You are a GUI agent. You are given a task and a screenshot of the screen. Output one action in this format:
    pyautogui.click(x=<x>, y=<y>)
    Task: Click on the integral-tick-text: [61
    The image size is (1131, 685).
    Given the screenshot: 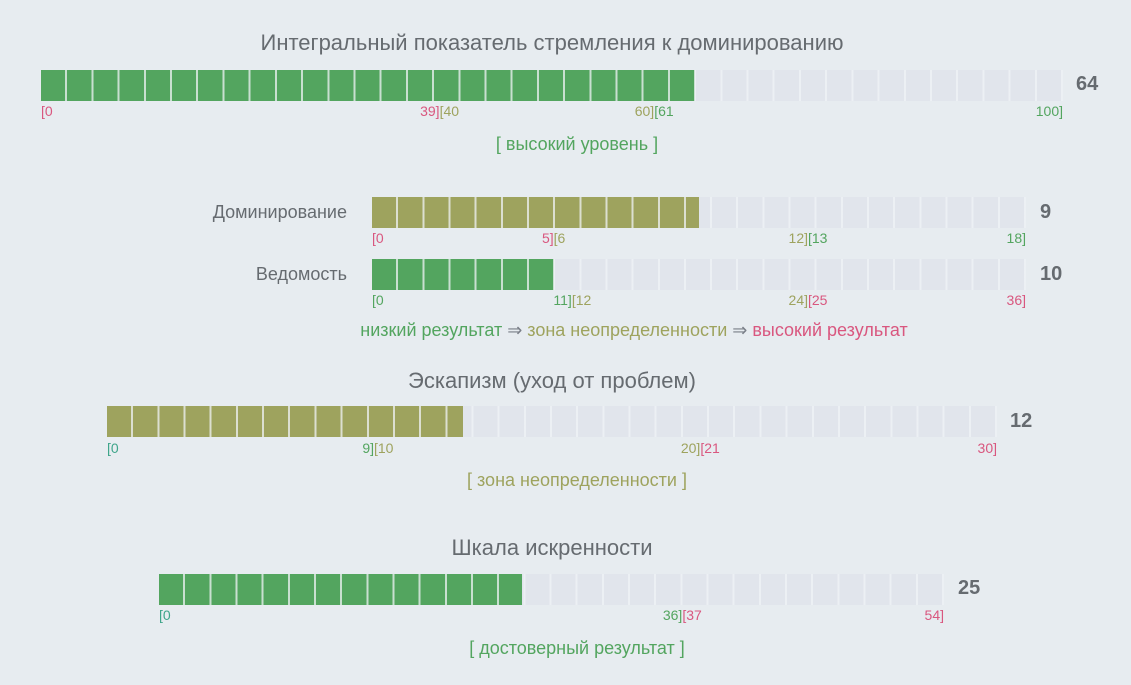 What is the action you would take?
    pyautogui.click(x=664, y=111)
    